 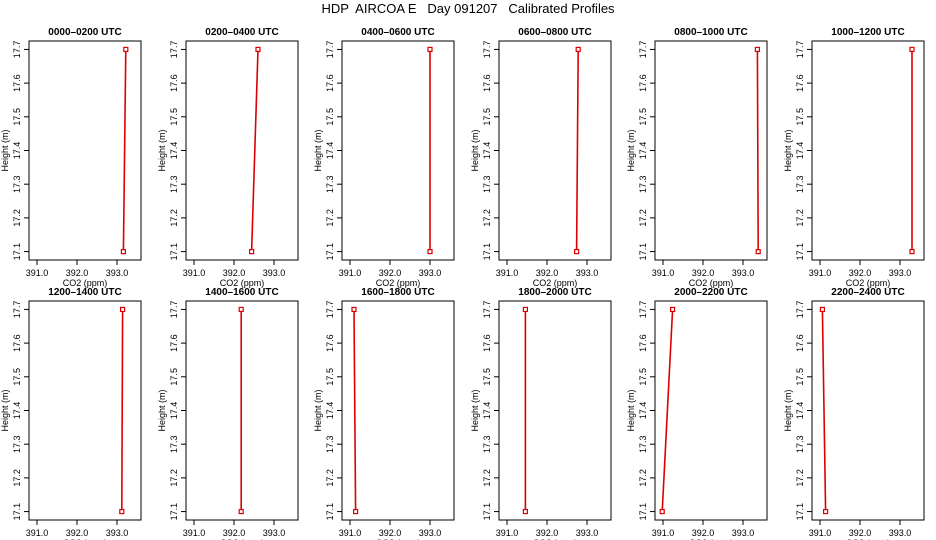 What do you see at coordinates (397, 32) in the screenshot?
I see `panel-title: 0400–0600 UTC` at bounding box center [397, 32].